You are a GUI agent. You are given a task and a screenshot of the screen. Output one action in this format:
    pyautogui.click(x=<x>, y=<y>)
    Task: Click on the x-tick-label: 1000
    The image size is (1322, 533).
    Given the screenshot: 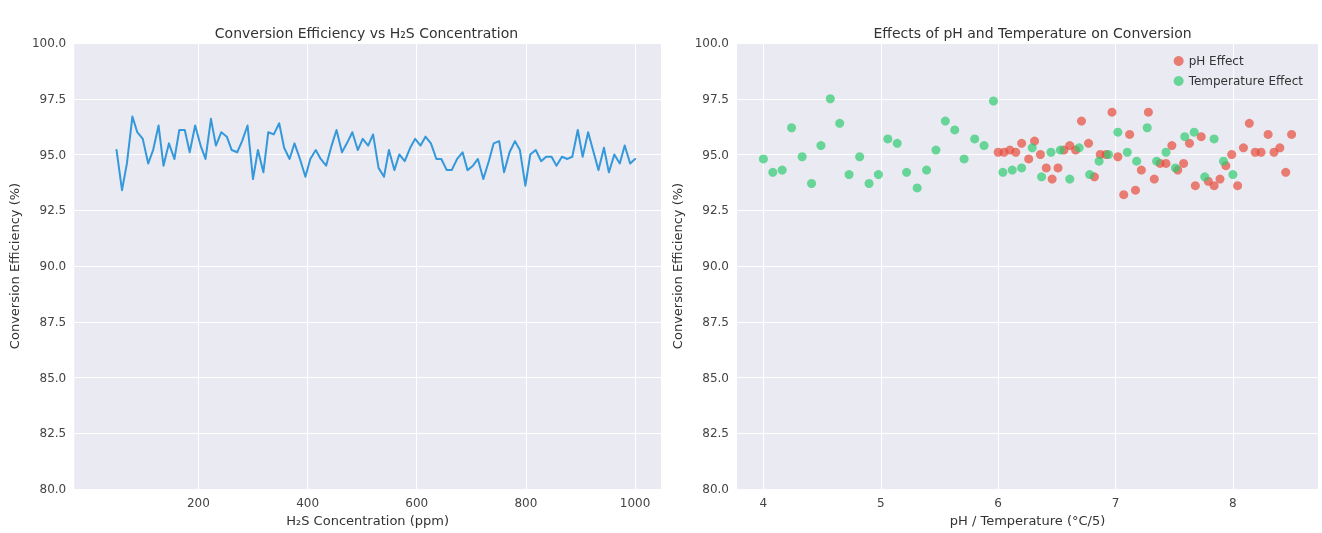 What is the action you would take?
    pyautogui.click(x=635, y=503)
    